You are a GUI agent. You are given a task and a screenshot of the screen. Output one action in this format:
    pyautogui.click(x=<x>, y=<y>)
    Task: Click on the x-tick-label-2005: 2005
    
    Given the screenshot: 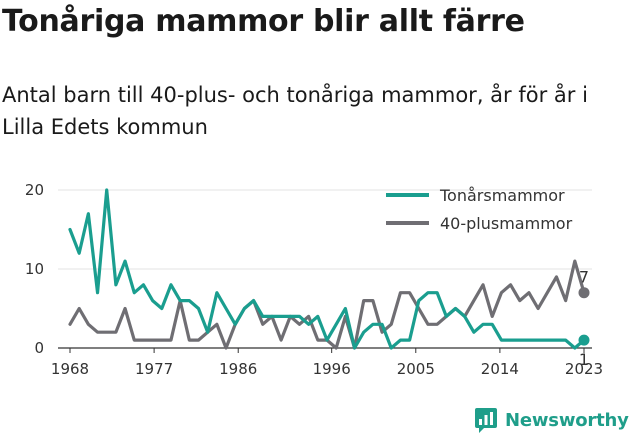 What is the action you would take?
    pyautogui.click(x=416, y=369)
    